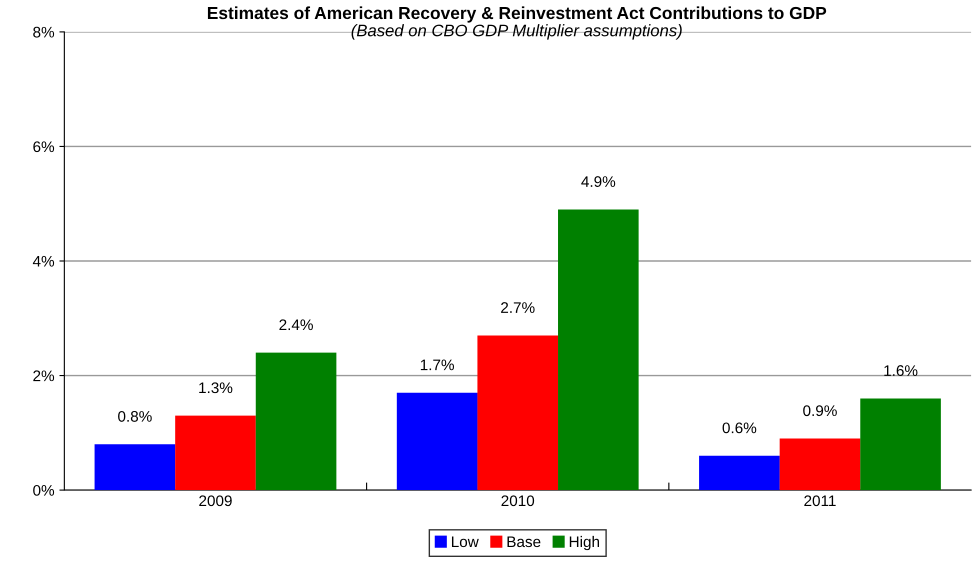 The height and width of the screenshot is (580, 975). I want to click on y-tick-label: 4%, so click(43, 261).